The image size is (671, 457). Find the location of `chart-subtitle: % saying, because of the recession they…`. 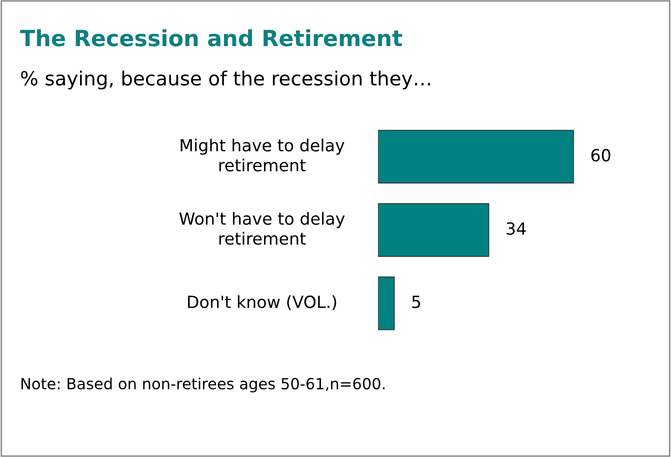

chart-subtitle: % saying, because of the recession they… is located at coordinates (225, 80).